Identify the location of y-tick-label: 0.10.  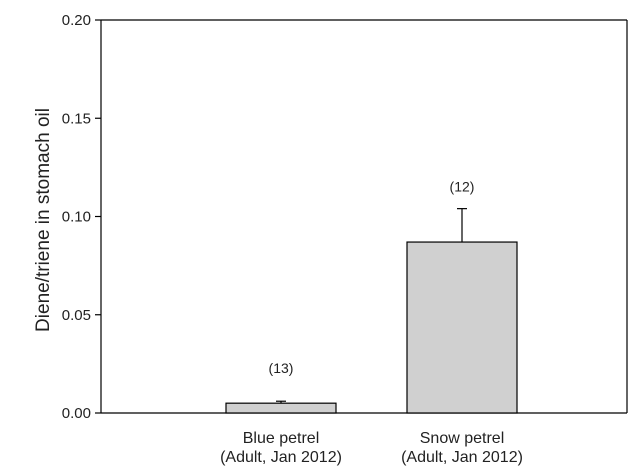
(76, 217).